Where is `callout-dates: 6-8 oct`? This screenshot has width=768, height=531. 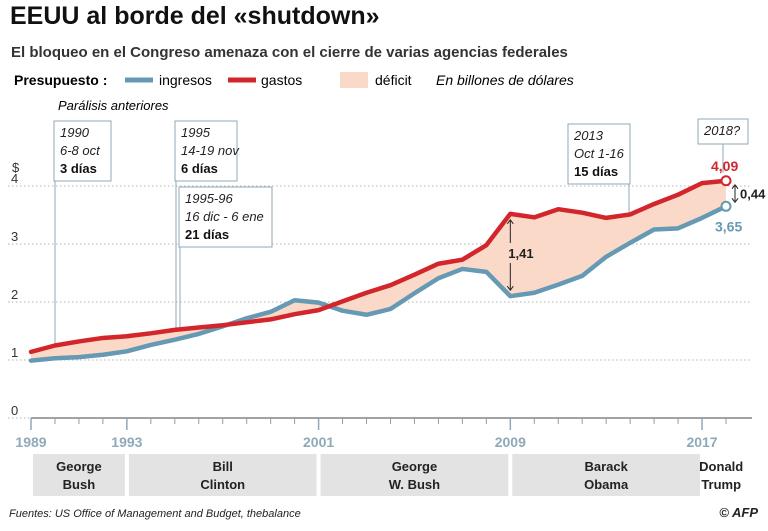 callout-dates: 6-8 oct is located at coordinates (80, 150).